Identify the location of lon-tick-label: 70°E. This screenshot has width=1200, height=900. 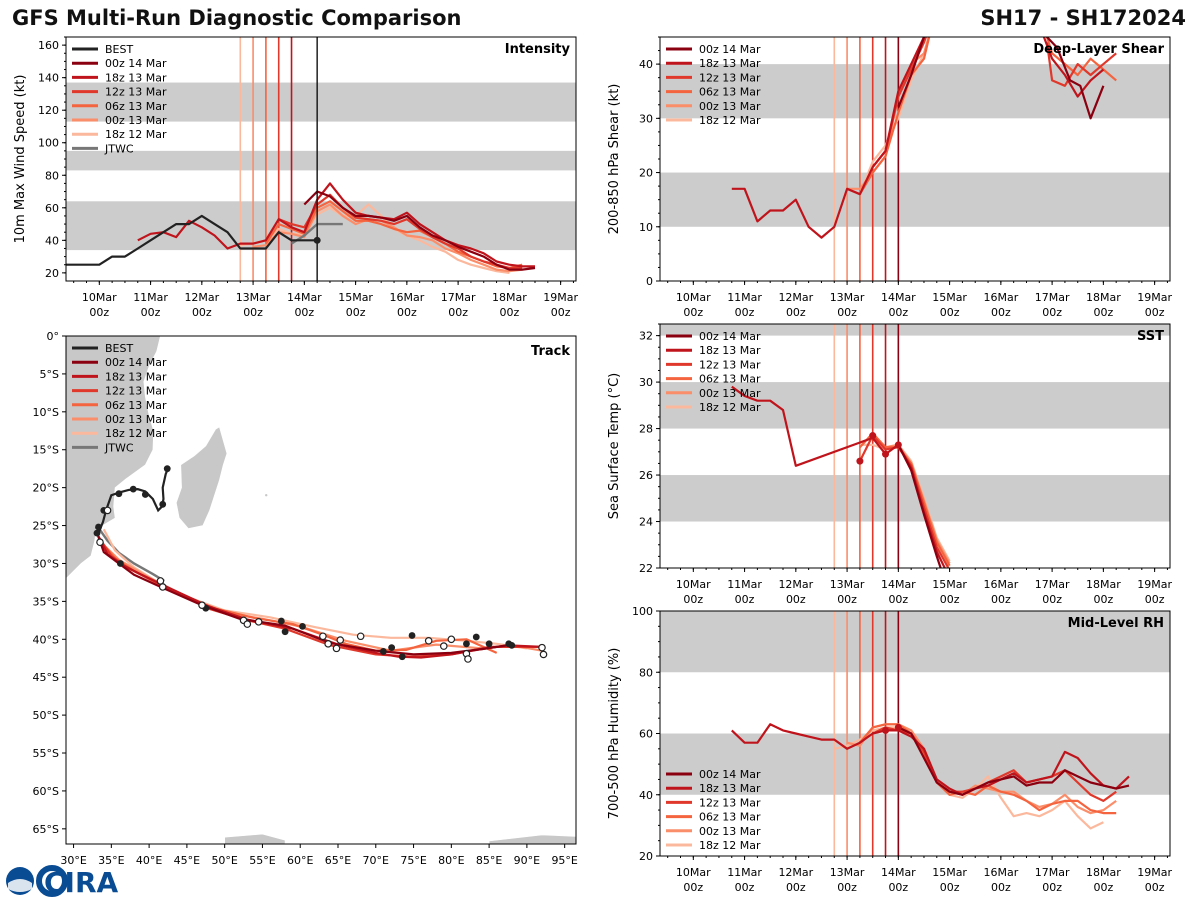
(376, 860).